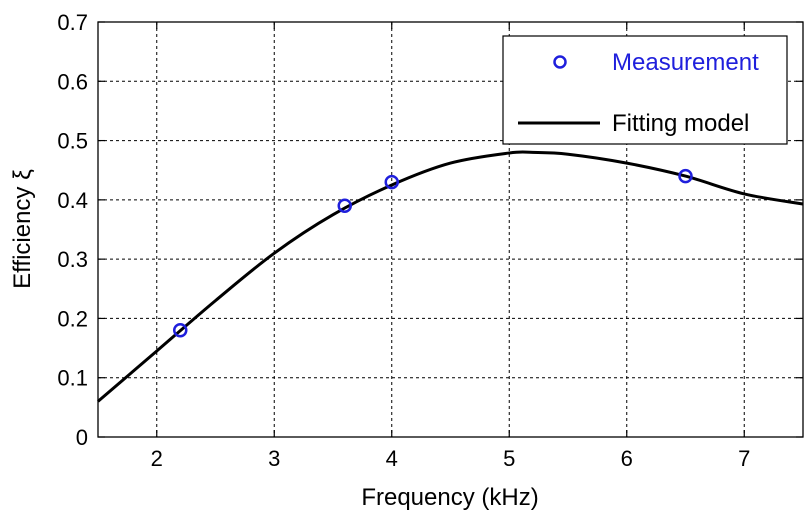 This screenshot has height=515, width=806. I want to click on legend-box, so click(645, 90).